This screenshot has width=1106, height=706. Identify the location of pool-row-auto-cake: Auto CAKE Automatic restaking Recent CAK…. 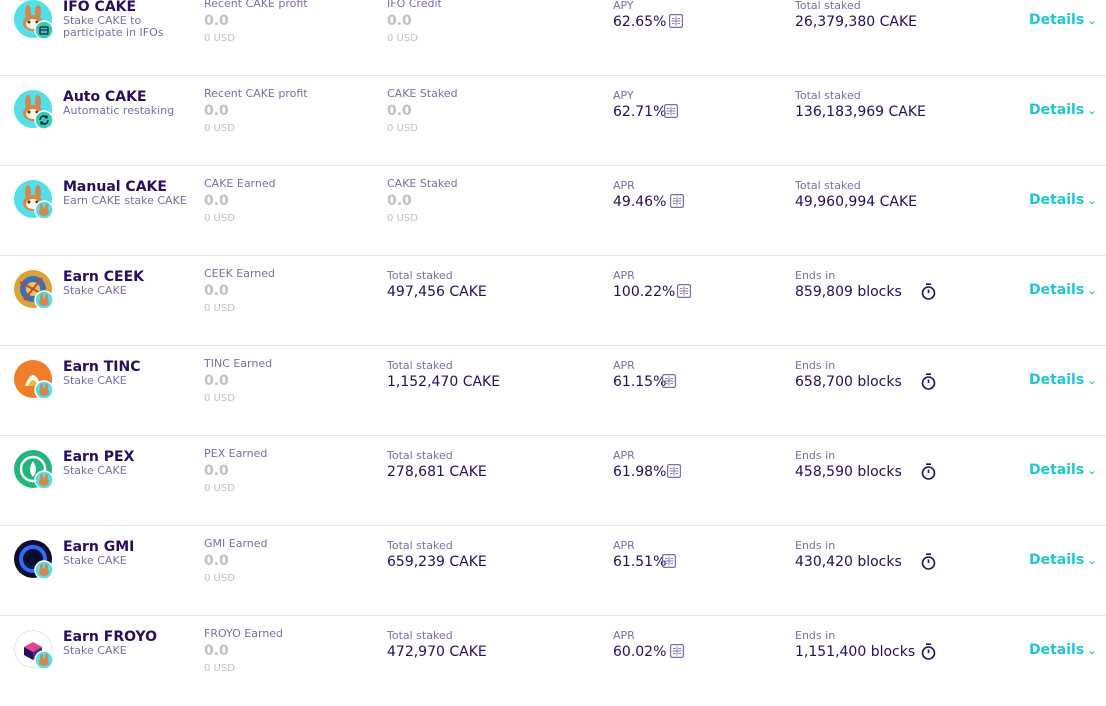
(553, 121).